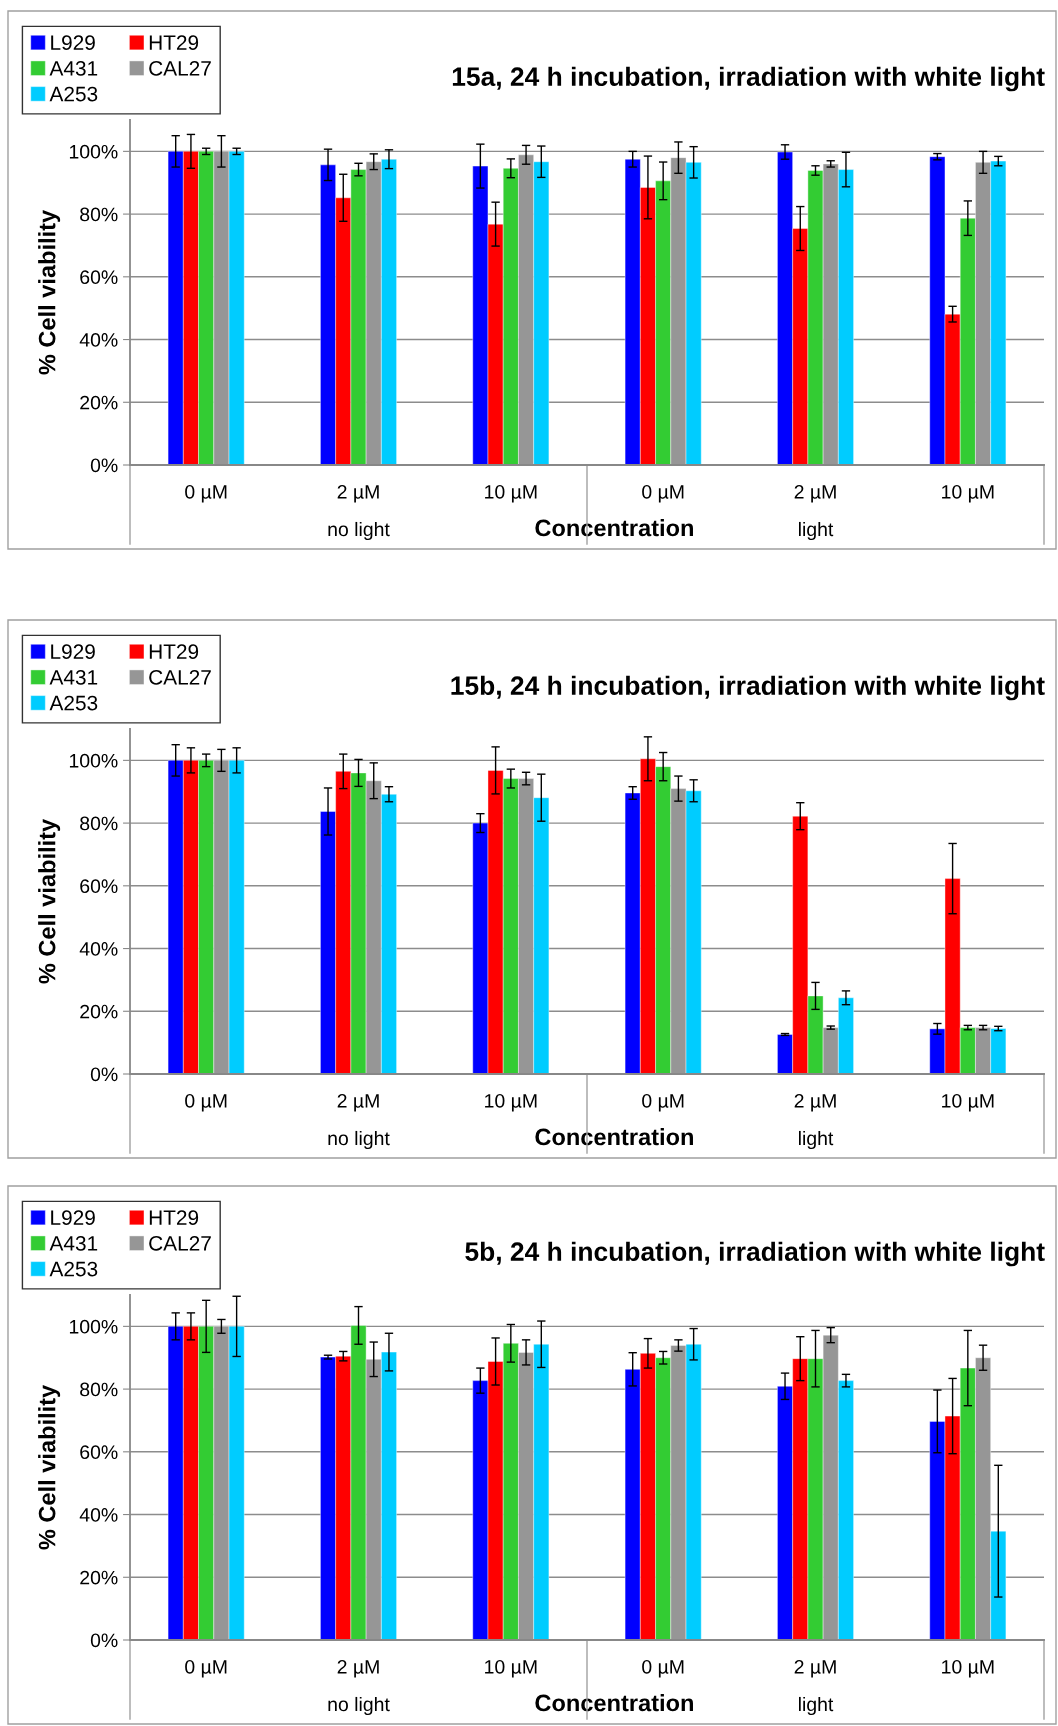 The width and height of the screenshot is (1058, 1726). Describe the element at coordinates (755, 1254) in the screenshot. I see `chart-title: 5b, 24 h incubation, irradiation with white light` at that location.